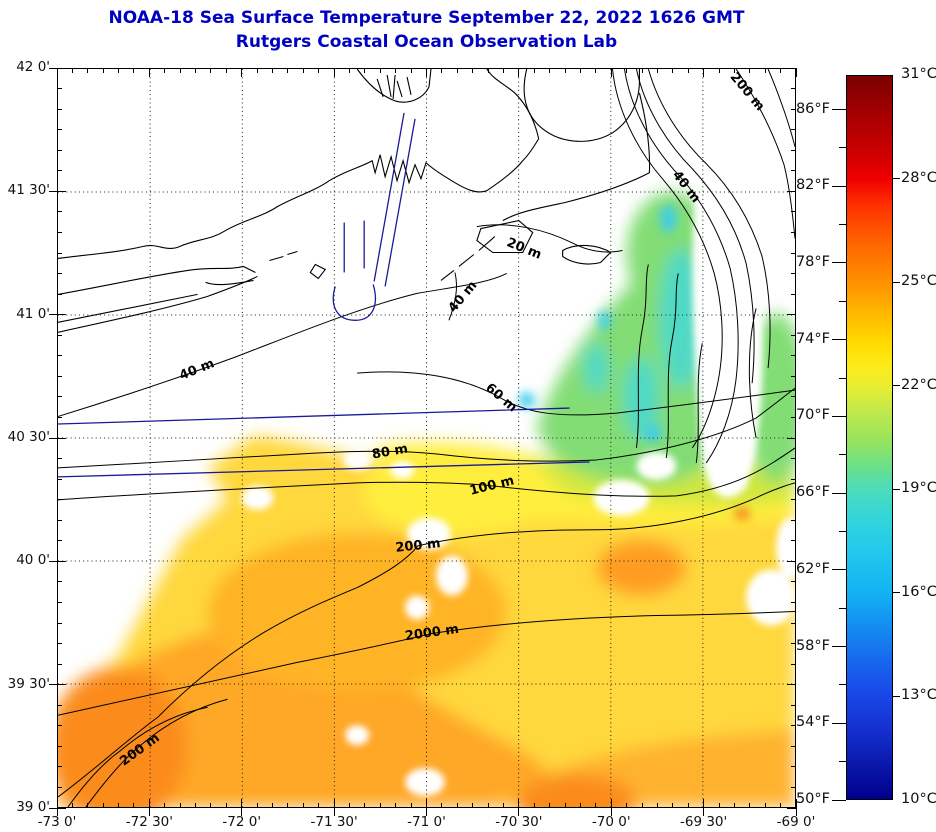  What do you see at coordinates (812, 722) in the screenshot?
I see `colorbar-fahrenheit-label: 54°F` at bounding box center [812, 722].